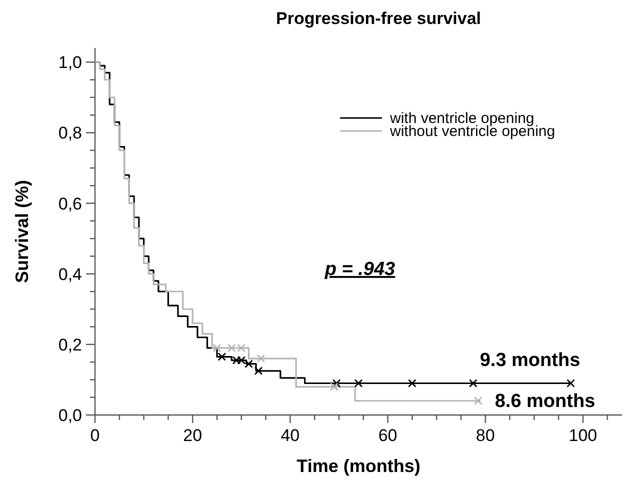 The image size is (630, 480). I want to click on y-tick-label: 0,0, so click(70, 415).